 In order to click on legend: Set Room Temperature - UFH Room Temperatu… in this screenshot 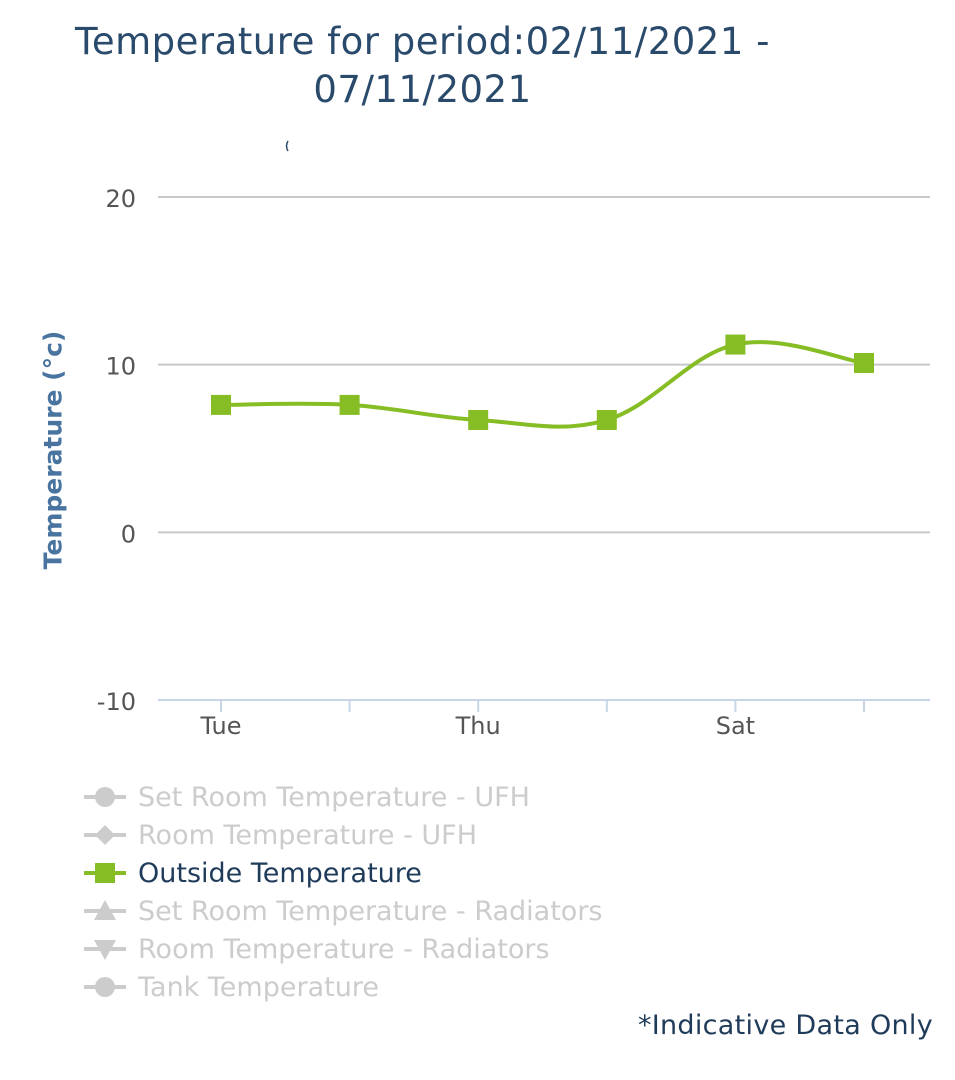, I will do `click(342, 892)`.